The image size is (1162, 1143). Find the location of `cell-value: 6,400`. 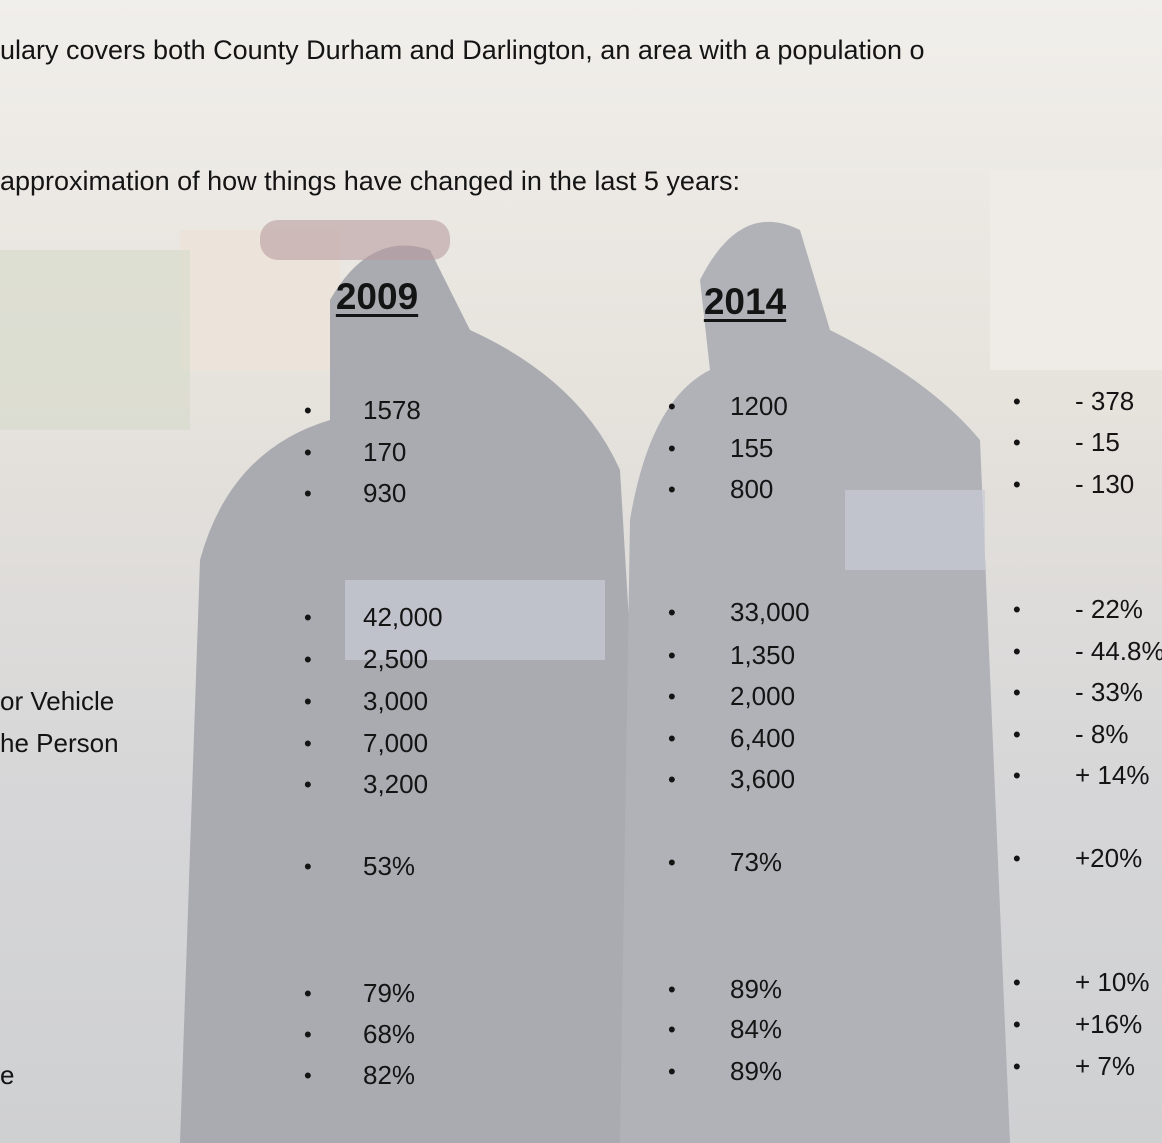

cell-value: 6,400 is located at coordinates (763, 738).